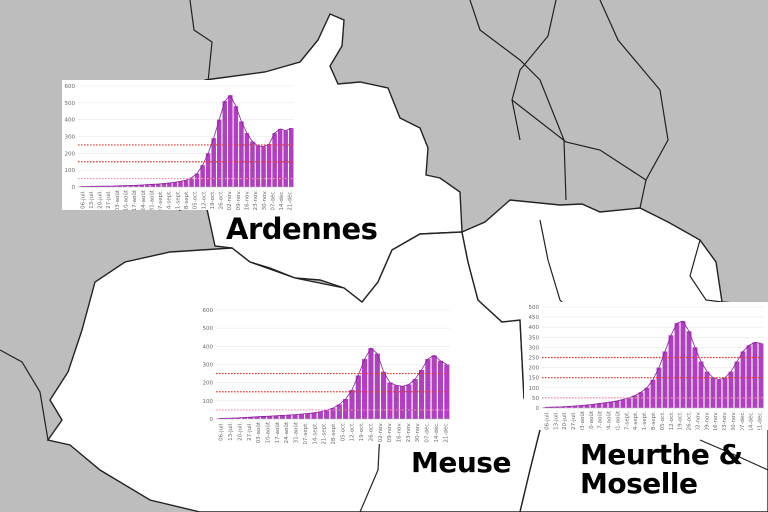 The width and height of the screenshot is (768, 512). Describe the element at coordinates (760, 420) in the screenshot. I see `meurthe-moselle-xtick-label: 21-déc.` at that location.